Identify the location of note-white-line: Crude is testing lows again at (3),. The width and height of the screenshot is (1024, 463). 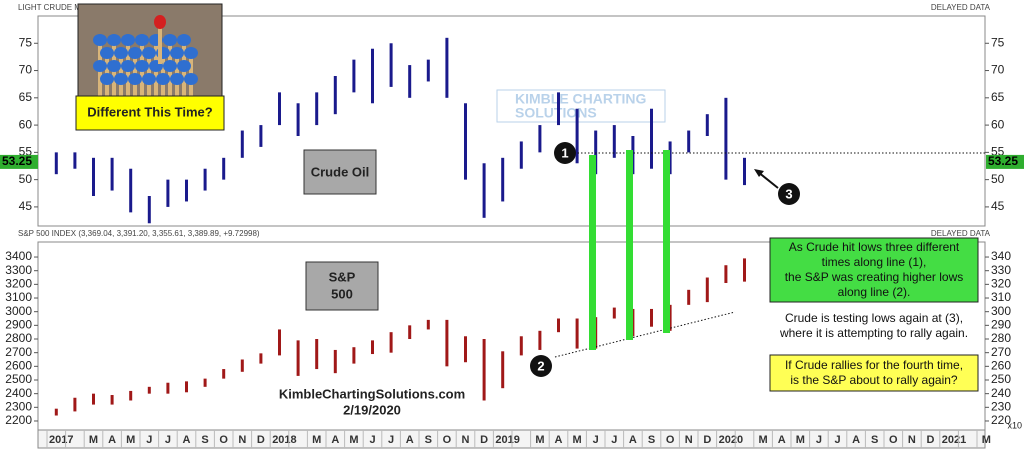
(874, 318).